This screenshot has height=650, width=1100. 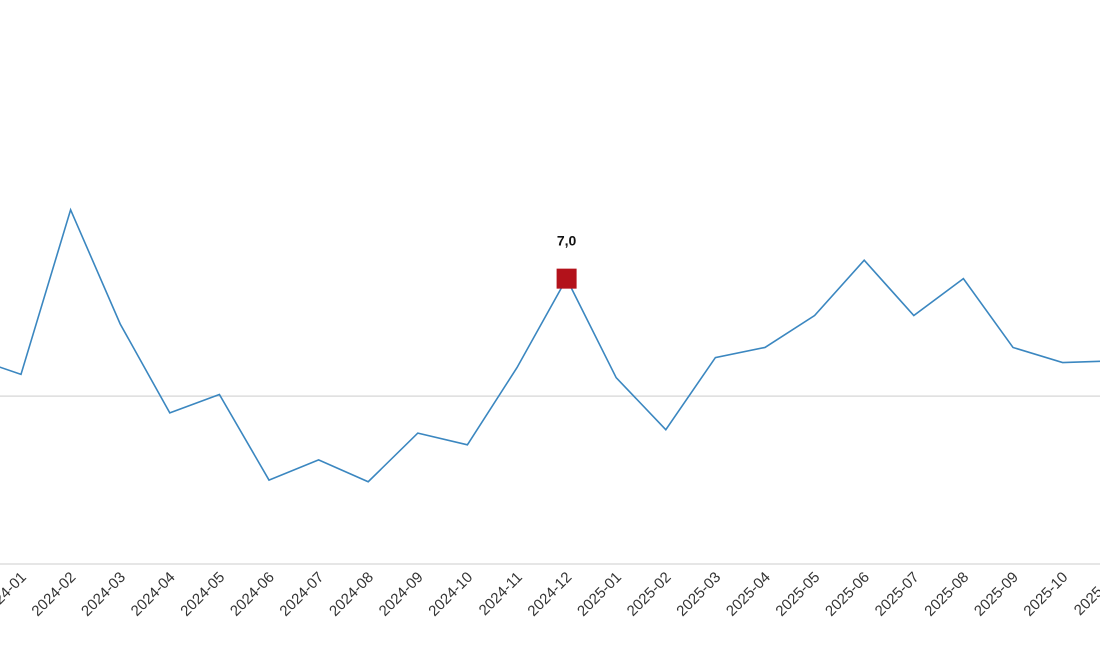 I want to click on x-tick-label: 2025-10, so click(x=1045, y=594).